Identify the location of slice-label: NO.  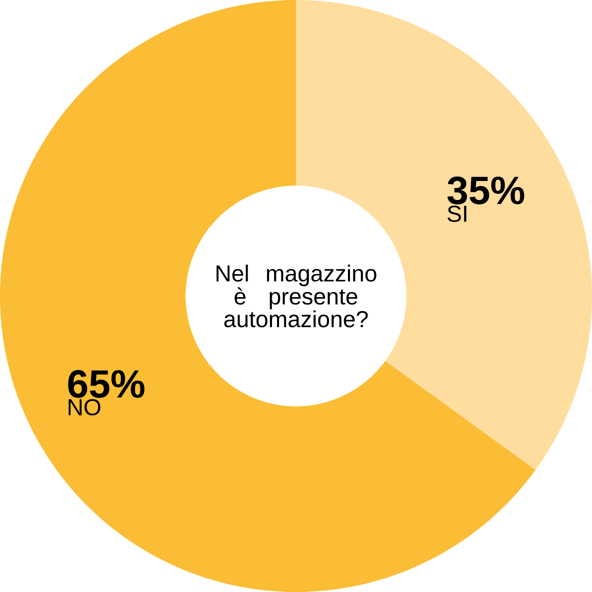
(84, 407).